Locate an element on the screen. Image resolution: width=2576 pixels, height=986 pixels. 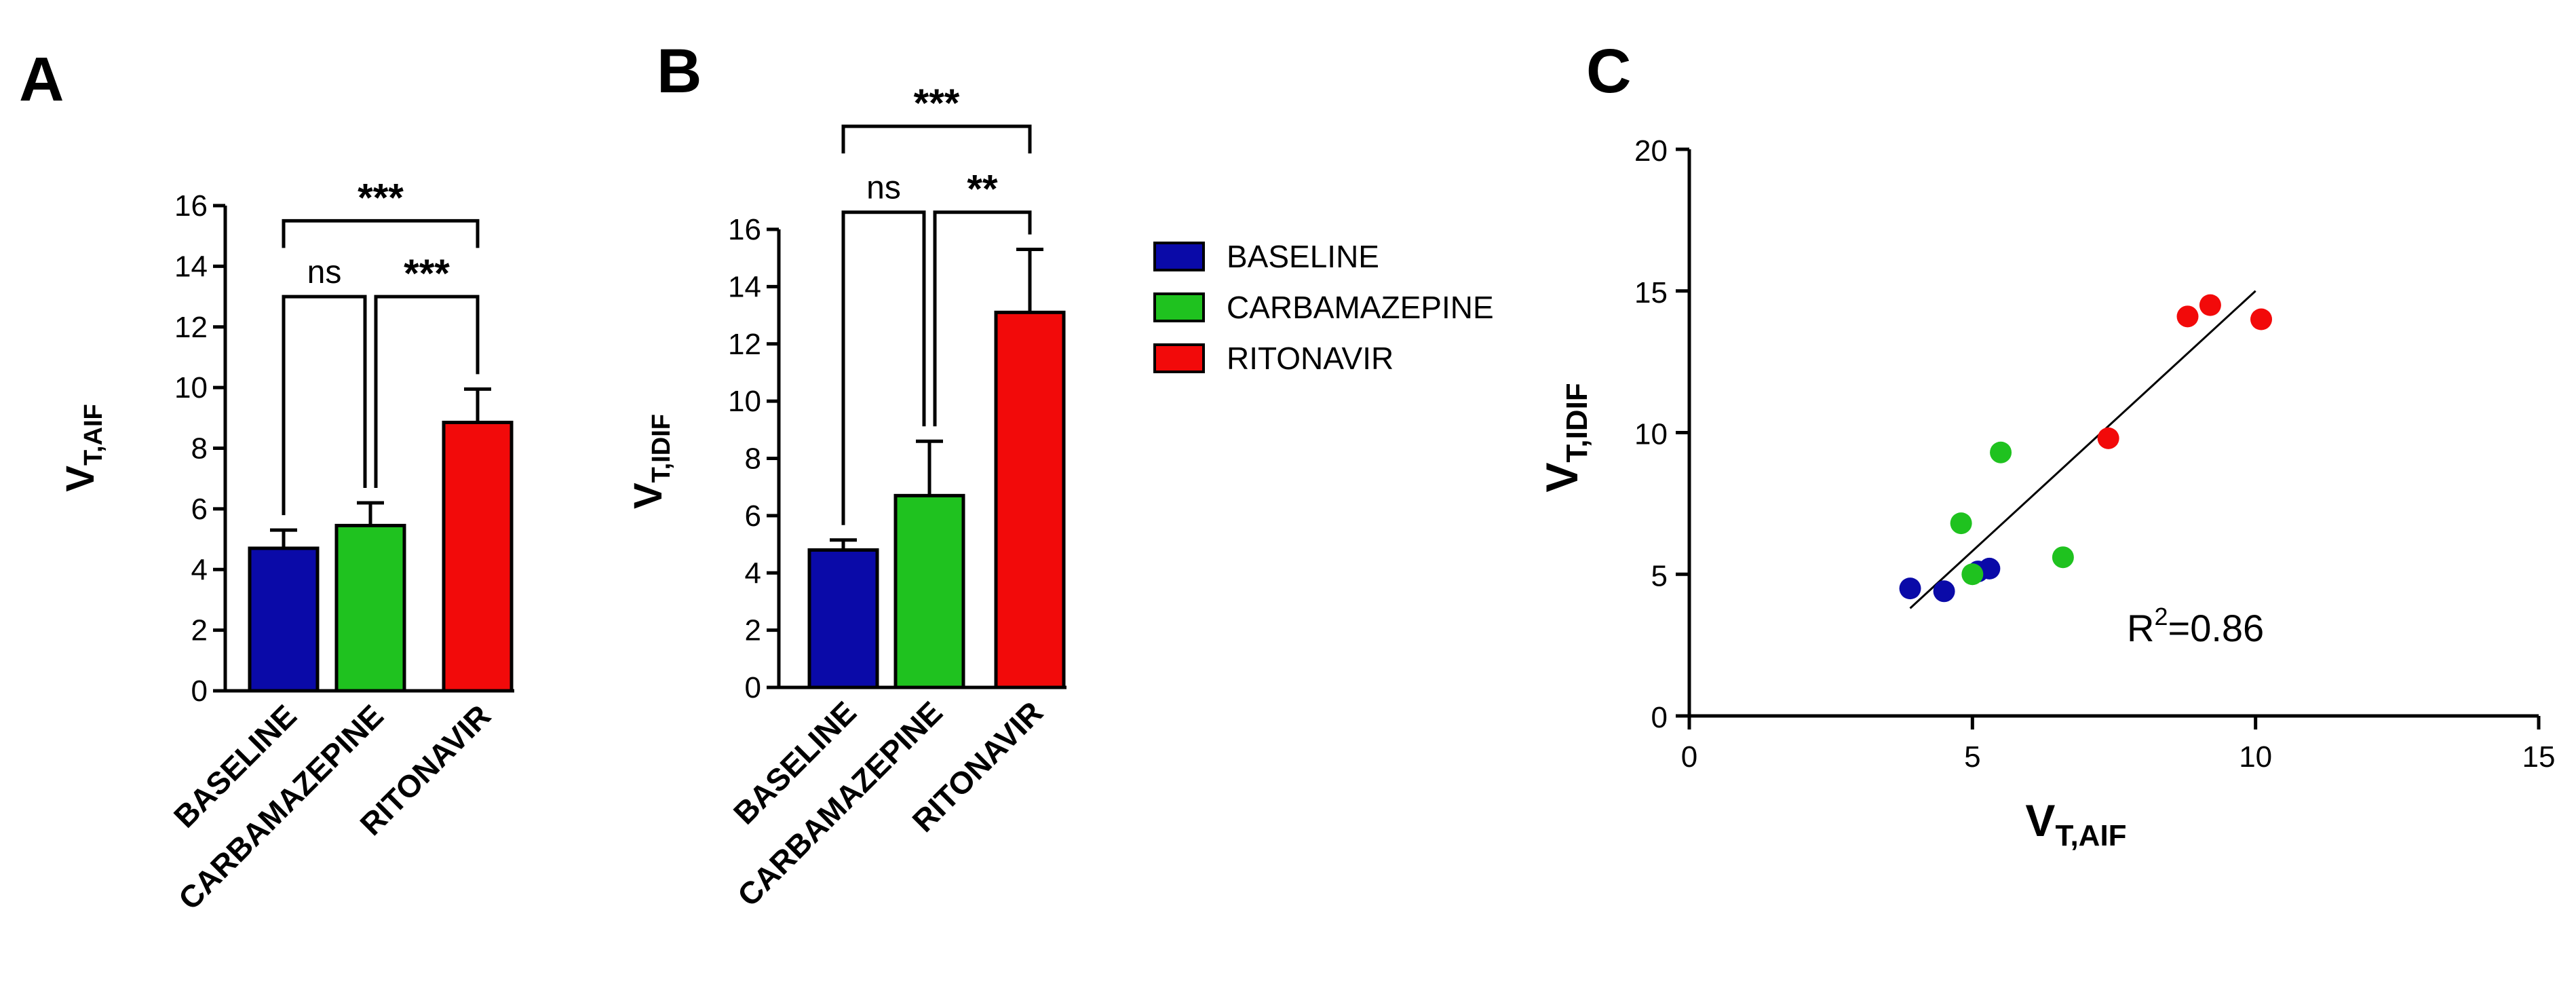
legend-label-carbamazepine: CARBAMAZEPINE is located at coordinates (1360, 307).